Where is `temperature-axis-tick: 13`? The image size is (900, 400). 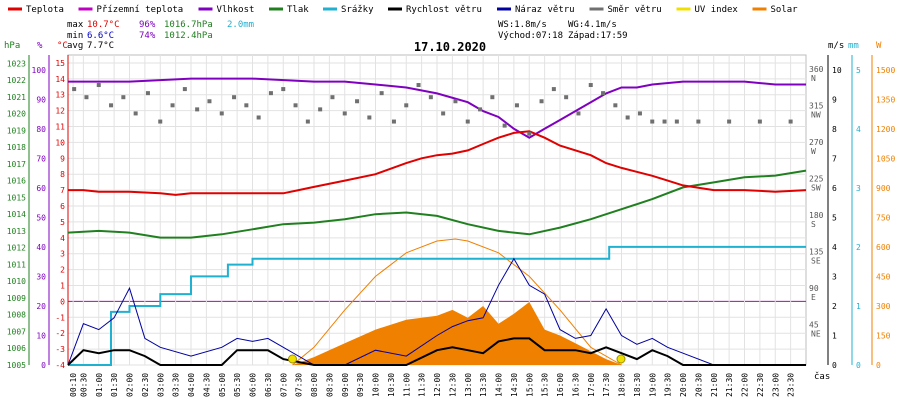 temperature-axis-tick: 13 is located at coordinates (60, 95).